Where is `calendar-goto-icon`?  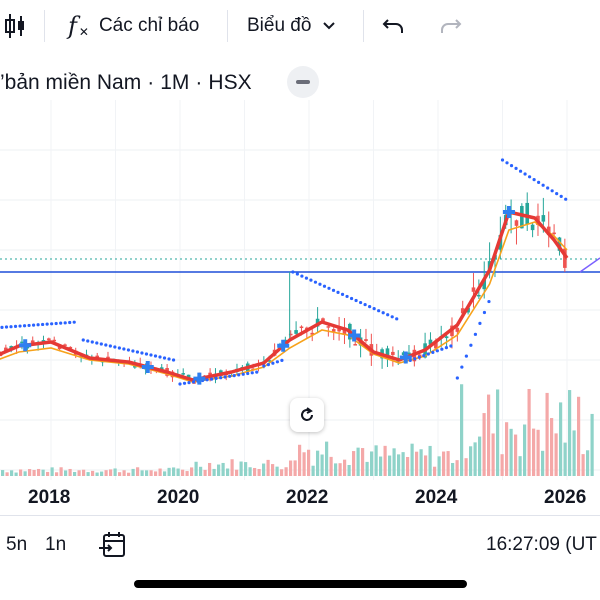 calendar-goto-icon is located at coordinates (112, 544).